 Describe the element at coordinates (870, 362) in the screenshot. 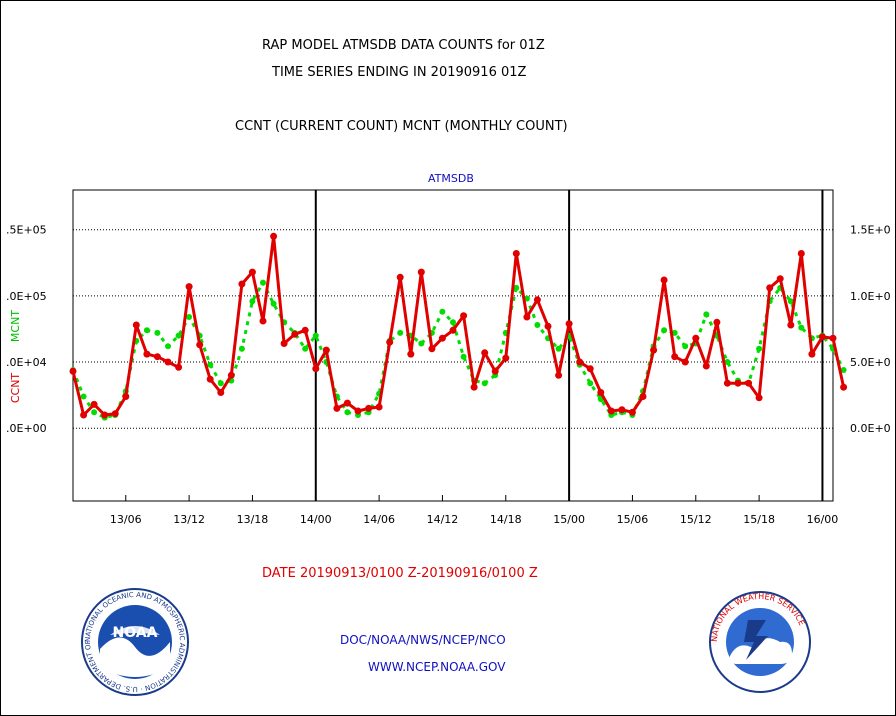

I see `y-tick-label-right: 5.0E+0` at that location.